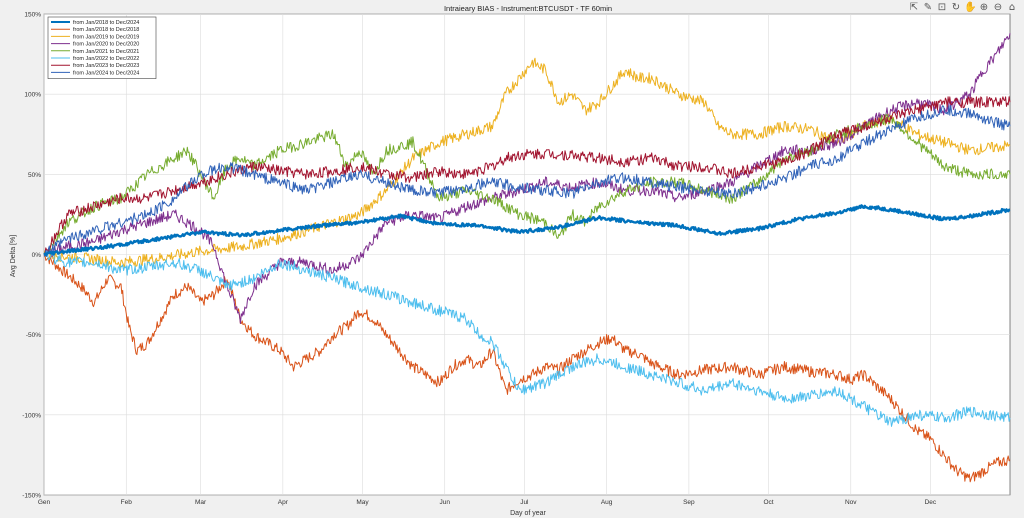  I want to click on x-tick-label: Gen, so click(44, 502).